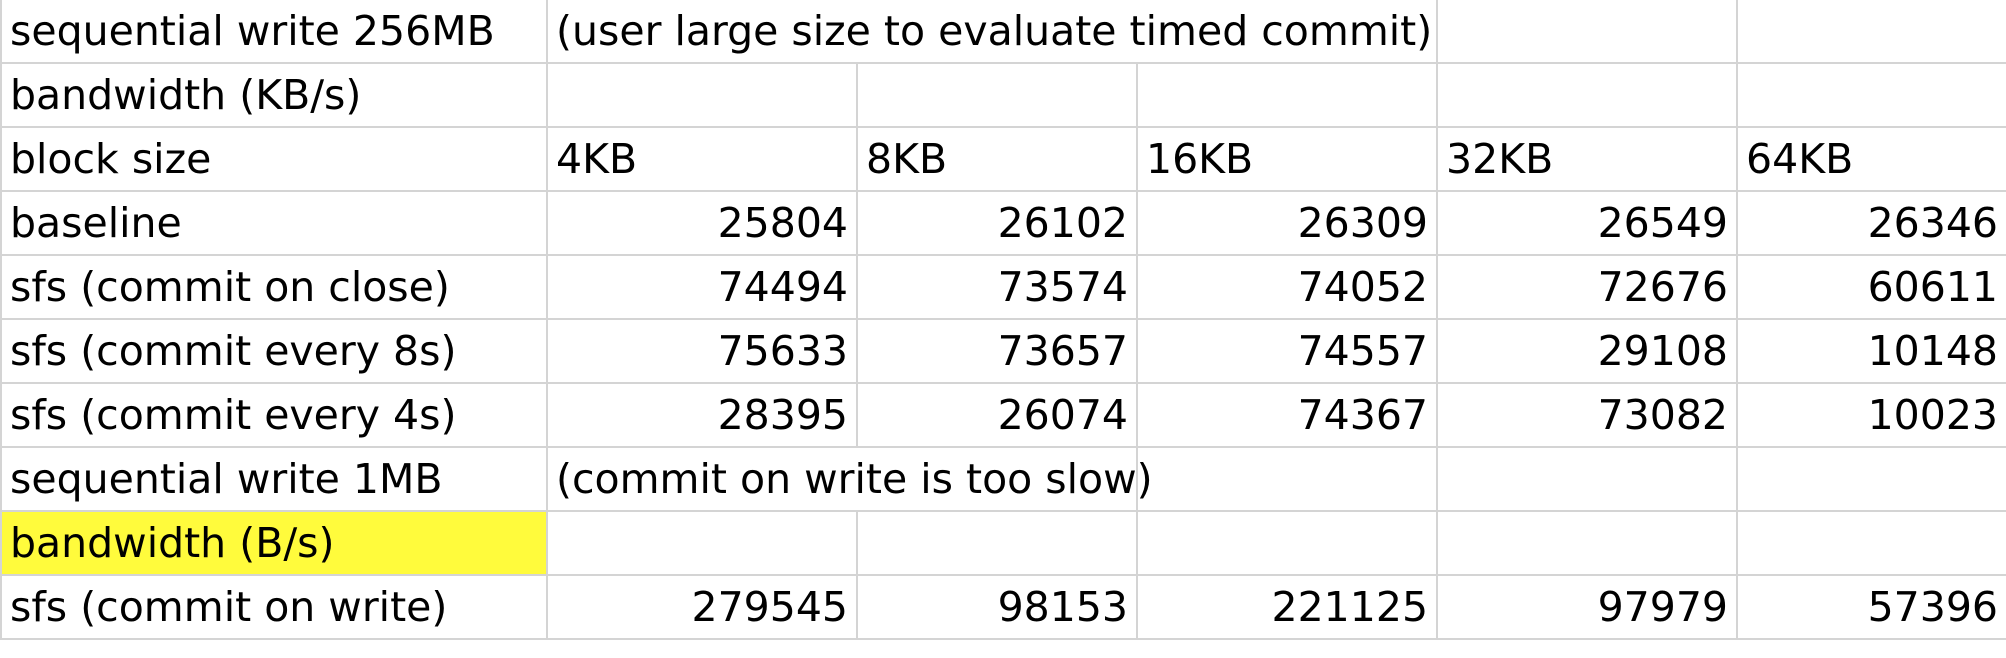 This screenshot has height=658, width=2006. I want to click on row-label-cell: sfs (commit on close), so click(274, 287).